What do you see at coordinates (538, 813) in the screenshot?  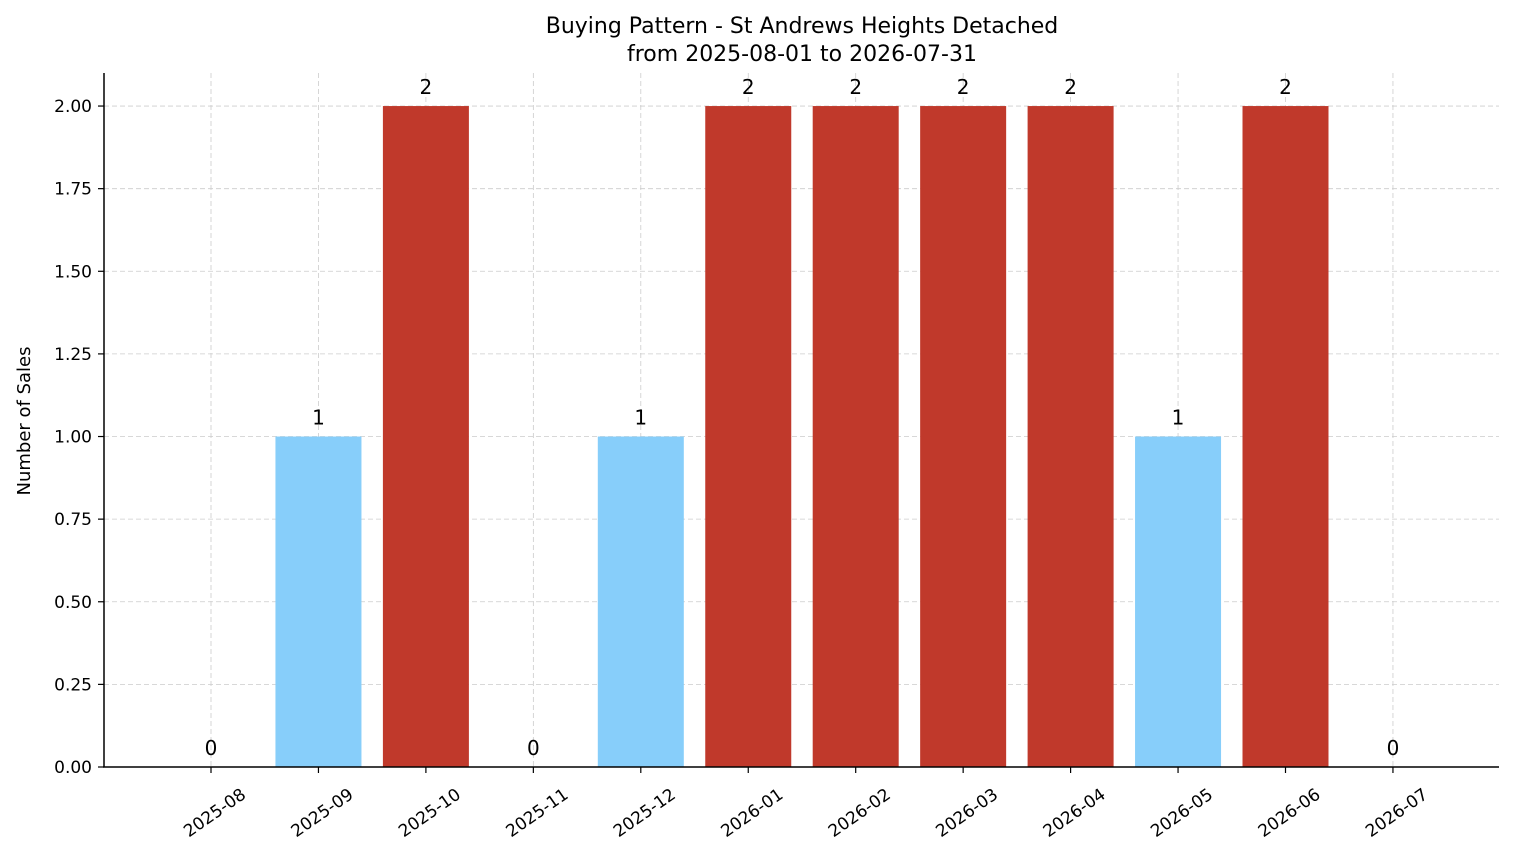 I see `x-tick-label: 2025-11` at bounding box center [538, 813].